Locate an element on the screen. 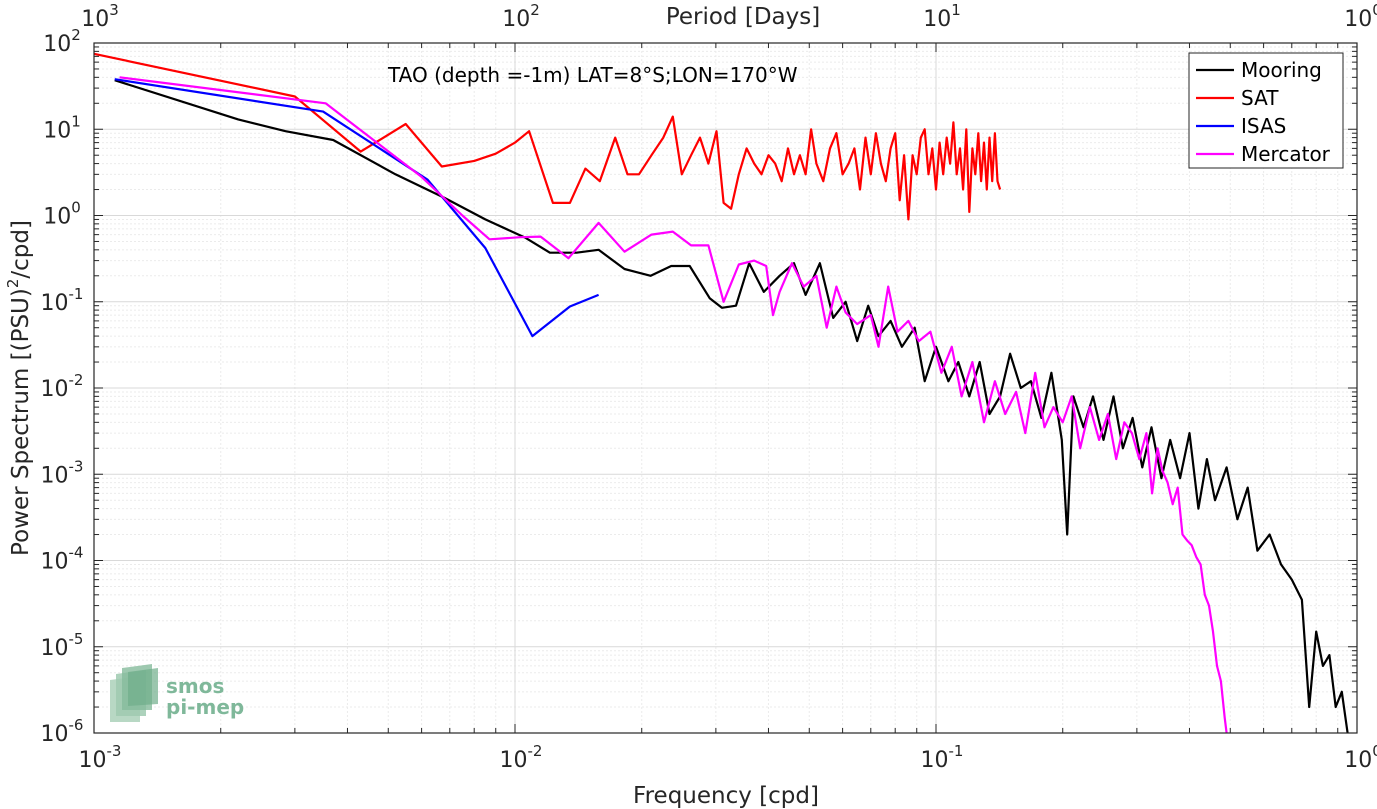 The height and width of the screenshot is (809, 1377). legend: Mooring SAT ISAS Mercator is located at coordinates (1266, 110).